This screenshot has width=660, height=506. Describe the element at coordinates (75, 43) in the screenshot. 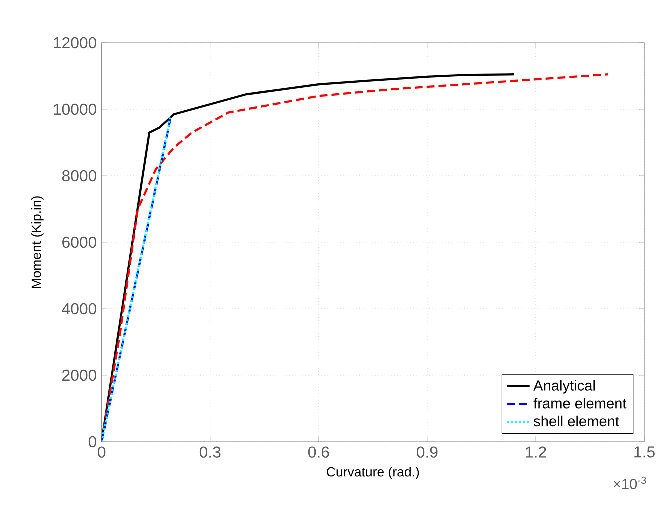

I see `y-tick-label: 12000` at that location.